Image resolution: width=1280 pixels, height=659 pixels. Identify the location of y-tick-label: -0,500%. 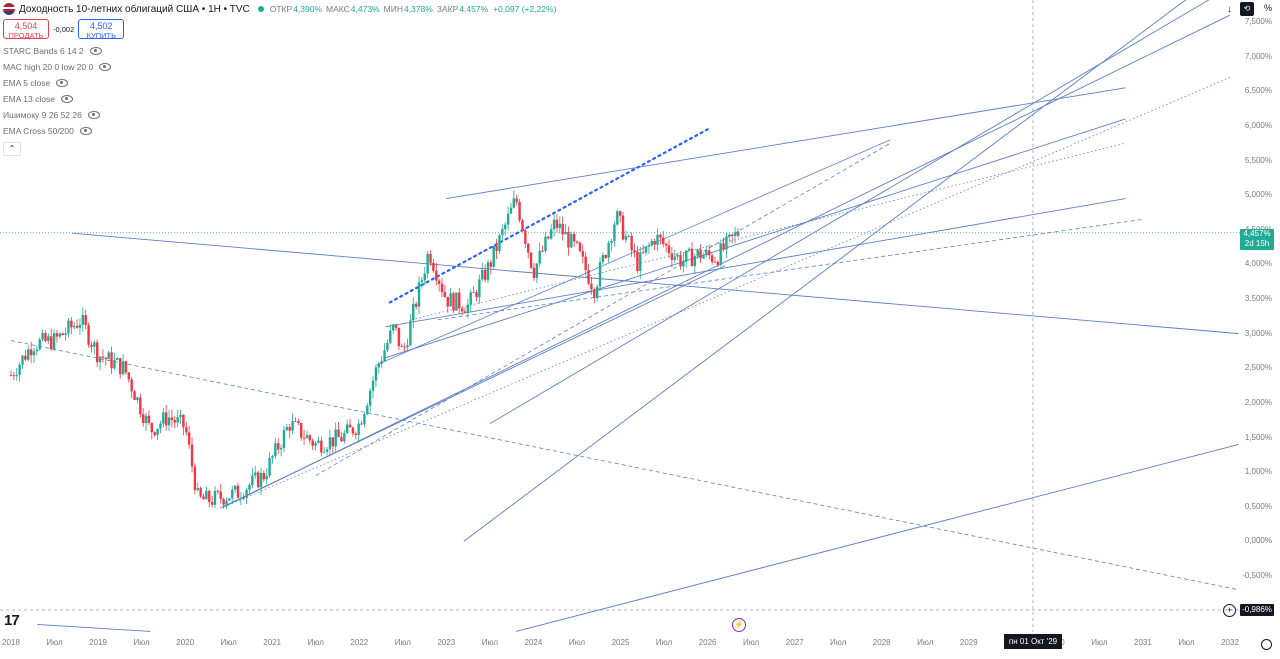
(1257, 575).